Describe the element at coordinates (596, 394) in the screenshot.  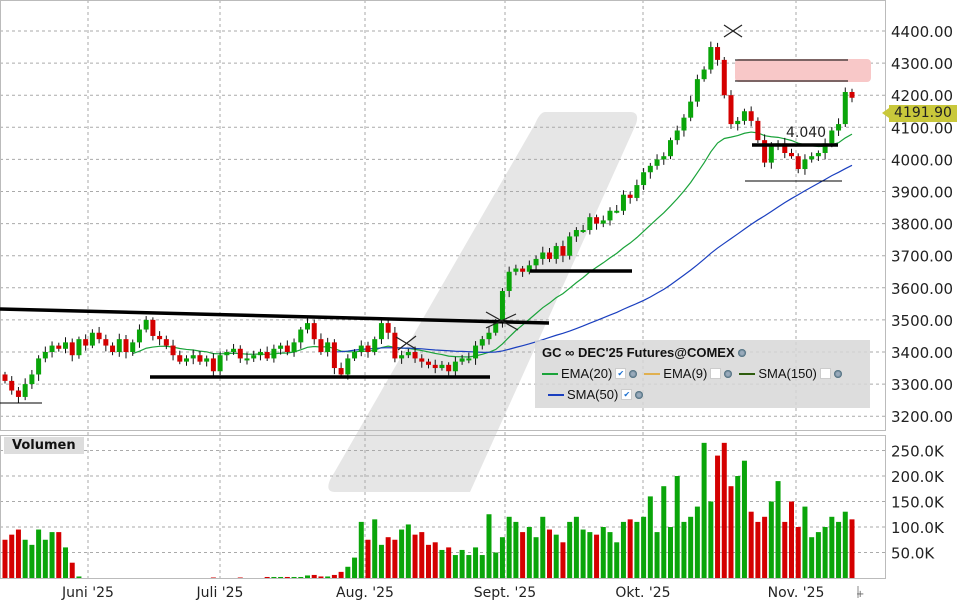
I see `legend-item-sma50: SMA(50) ✔` at that location.